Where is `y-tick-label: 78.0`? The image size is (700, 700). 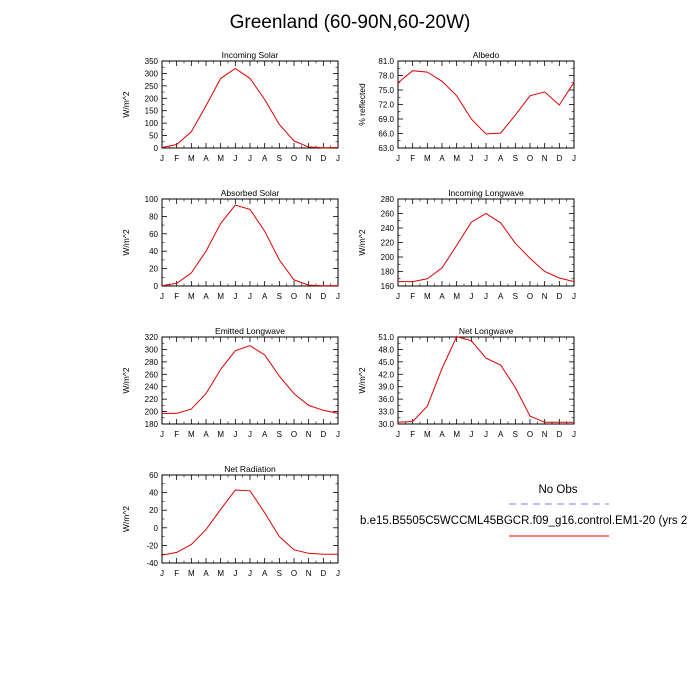
y-tick-label: 78.0 is located at coordinates (386, 76).